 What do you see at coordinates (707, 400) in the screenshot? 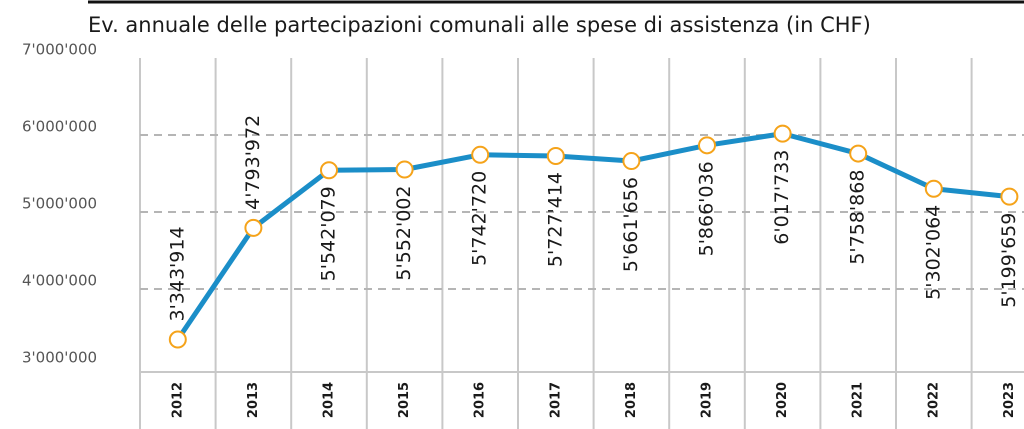
I see `x-tick-label: 2019` at bounding box center [707, 400].